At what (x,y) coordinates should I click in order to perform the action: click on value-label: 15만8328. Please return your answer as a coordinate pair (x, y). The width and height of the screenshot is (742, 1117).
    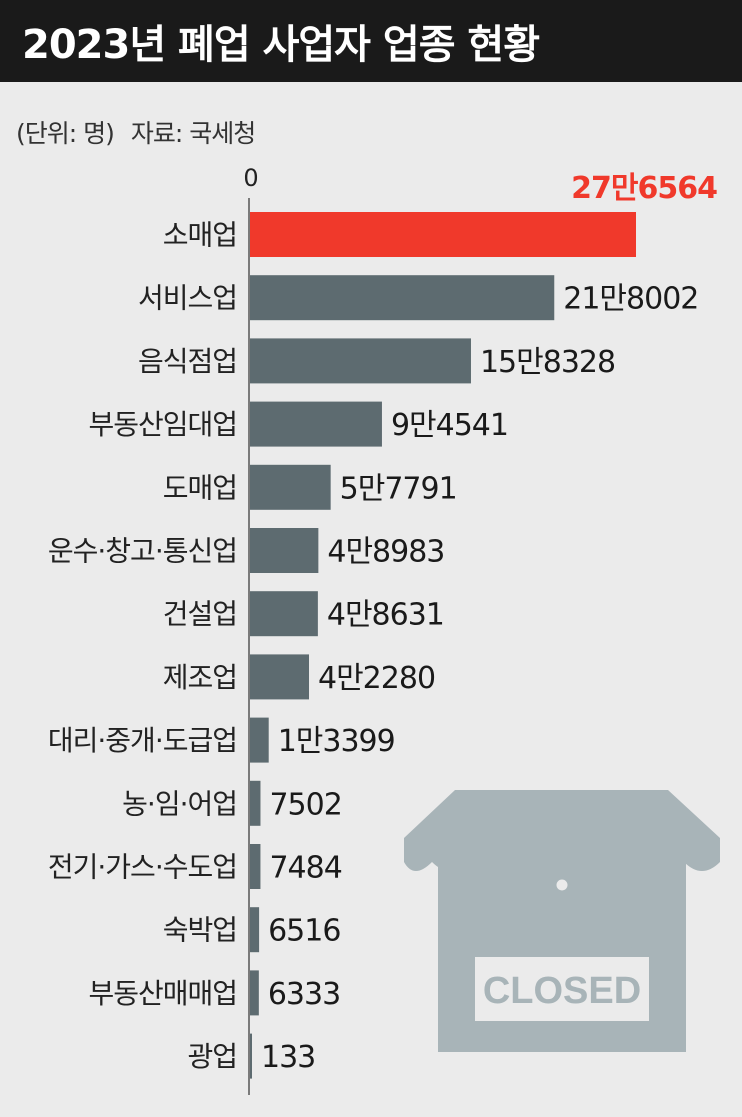
    Looking at the image, I should click on (547, 362).